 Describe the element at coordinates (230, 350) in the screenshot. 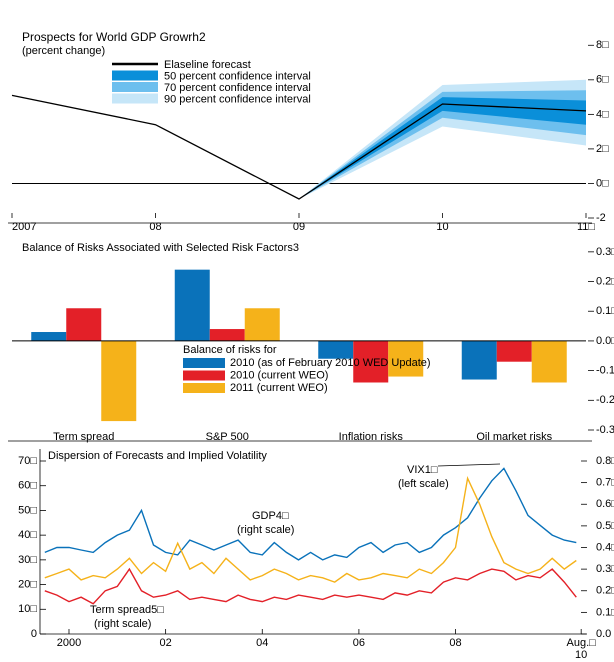

I see `legend-title: Balance of risks for` at that location.